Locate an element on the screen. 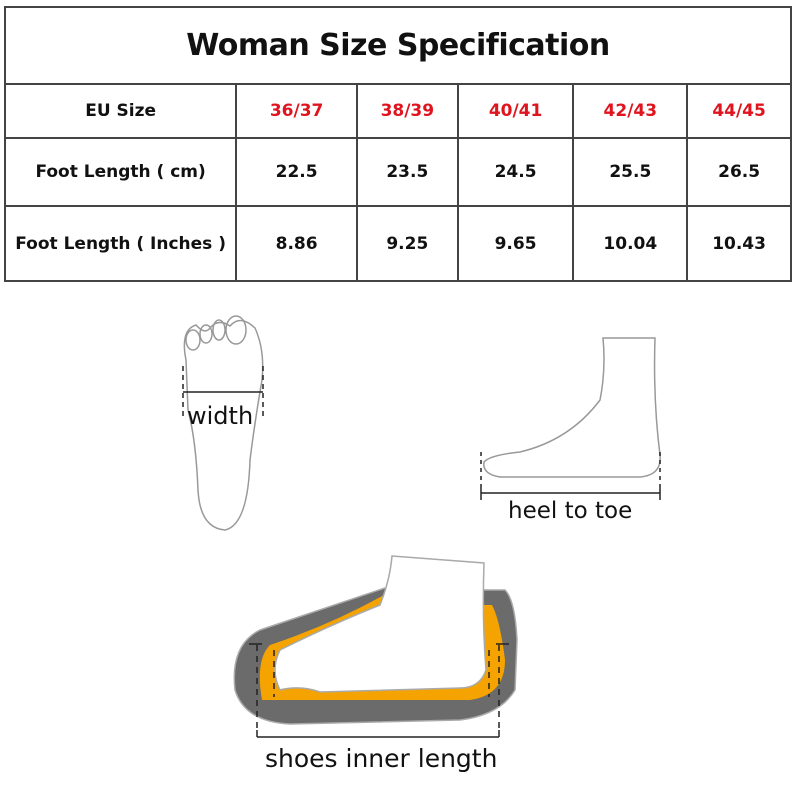 The height and width of the screenshot is (800, 800). value-cell: 8.86 is located at coordinates (296, 243).